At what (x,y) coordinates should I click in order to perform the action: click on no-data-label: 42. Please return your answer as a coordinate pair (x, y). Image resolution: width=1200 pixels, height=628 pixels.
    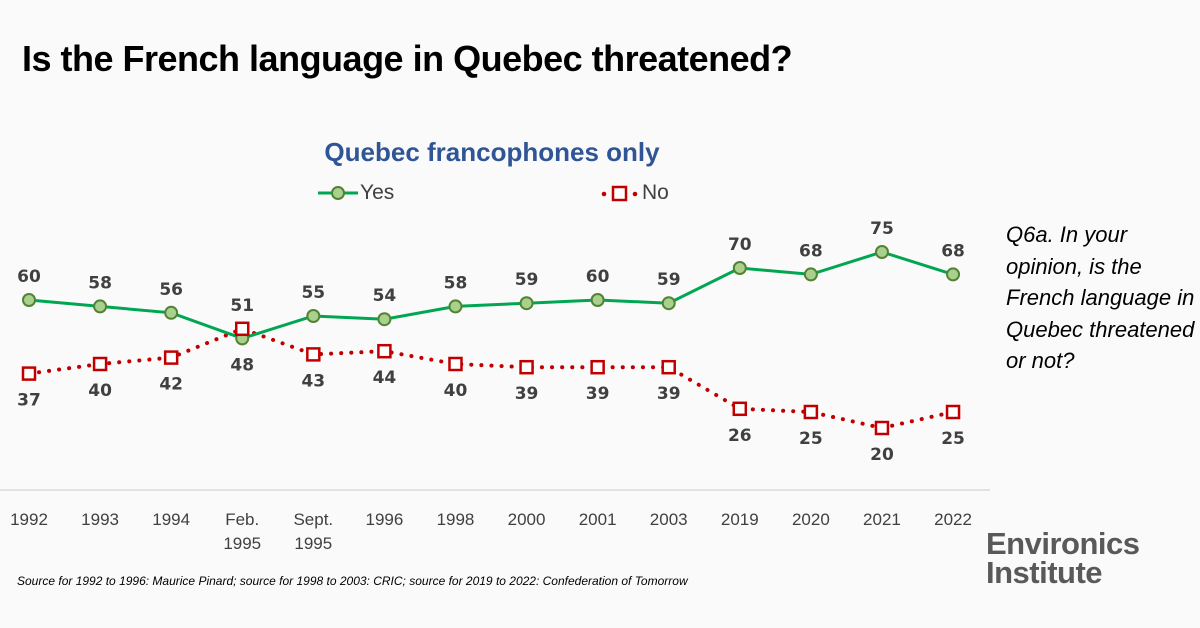
    Looking at the image, I should click on (171, 385).